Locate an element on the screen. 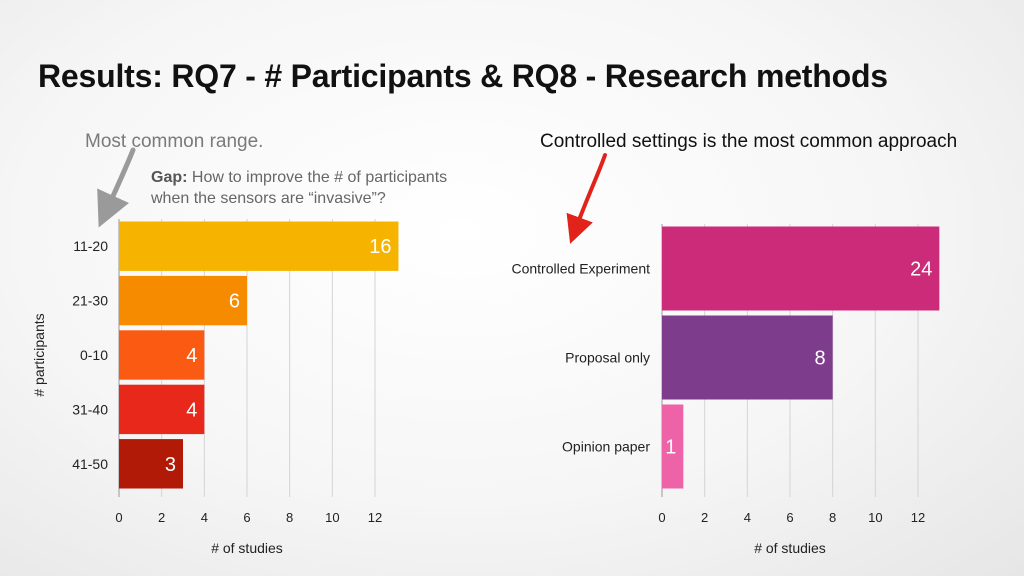 This screenshot has width=1024, height=576. y-axis-title: # participants is located at coordinates (39, 354).